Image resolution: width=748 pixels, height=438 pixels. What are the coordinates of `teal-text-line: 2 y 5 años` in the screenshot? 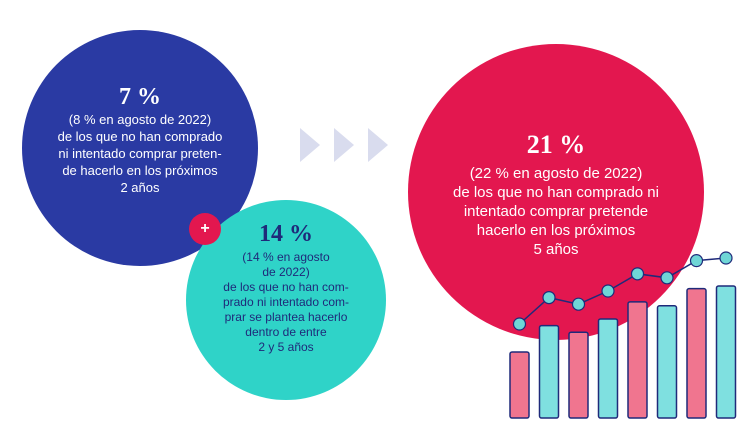 It's located at (286, 347).